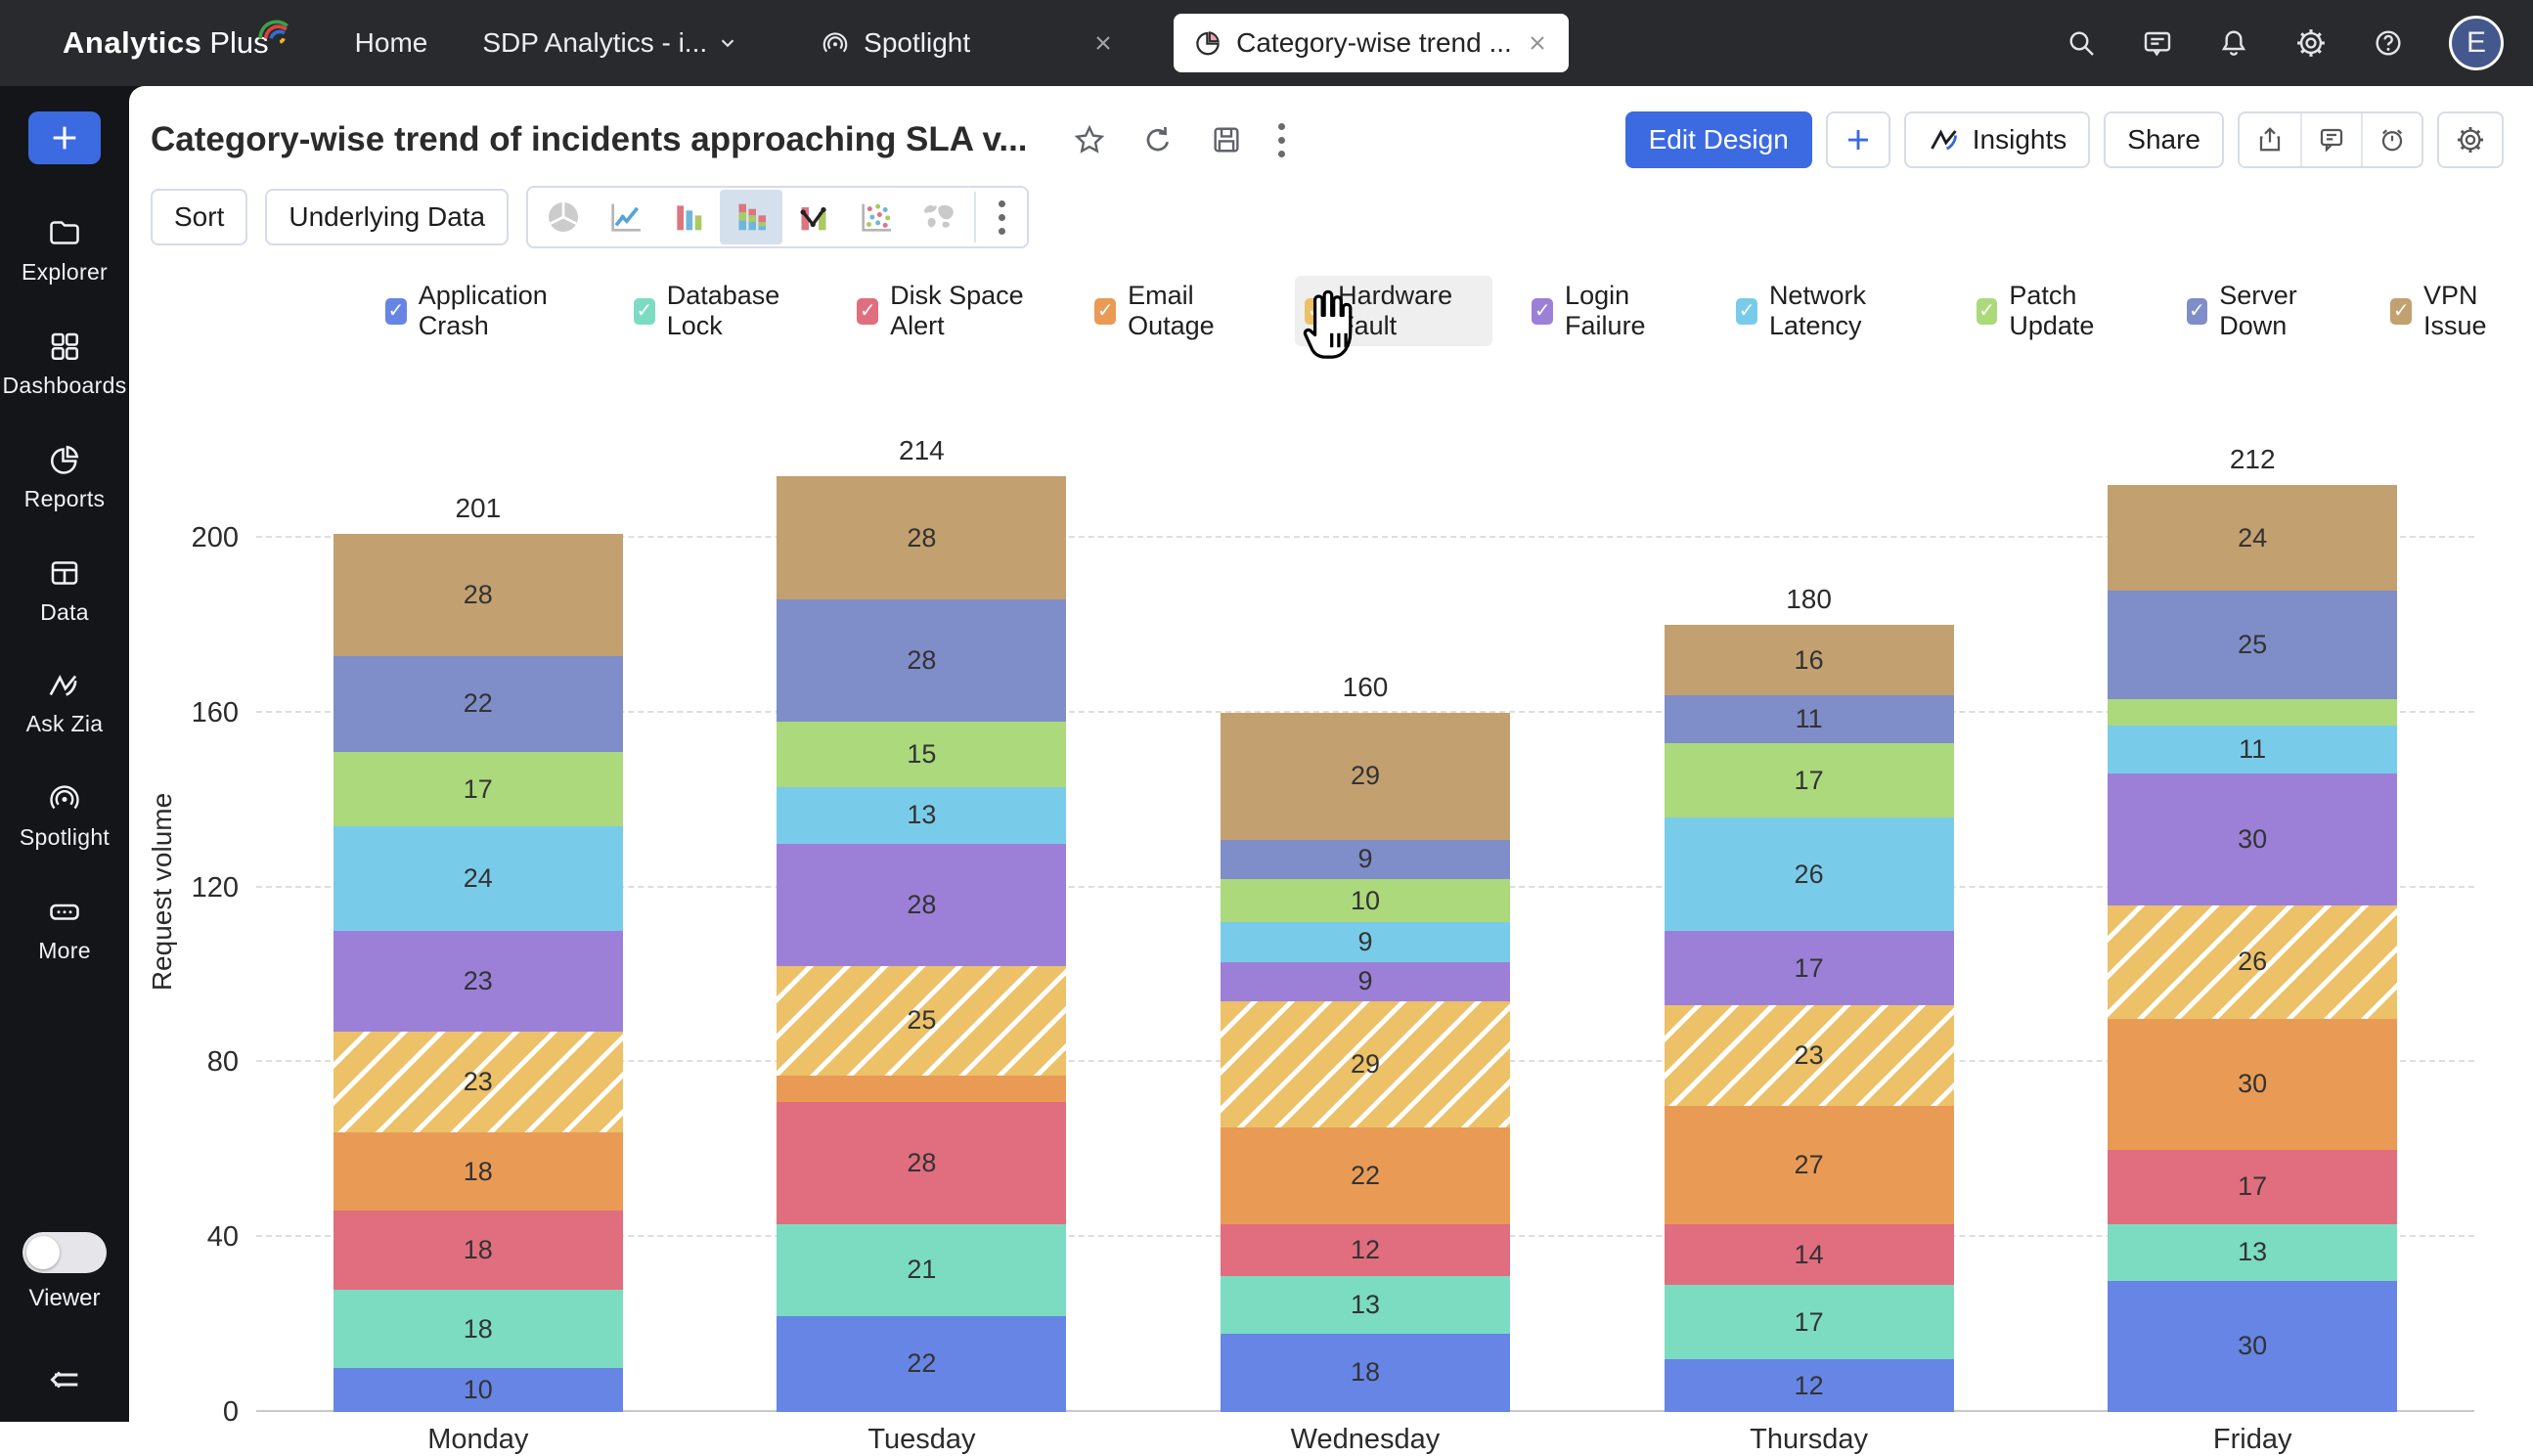  Describe the element at coordinates (1365, 1175) in the screenshot. I see `segment-email-outage: 22` at that location.